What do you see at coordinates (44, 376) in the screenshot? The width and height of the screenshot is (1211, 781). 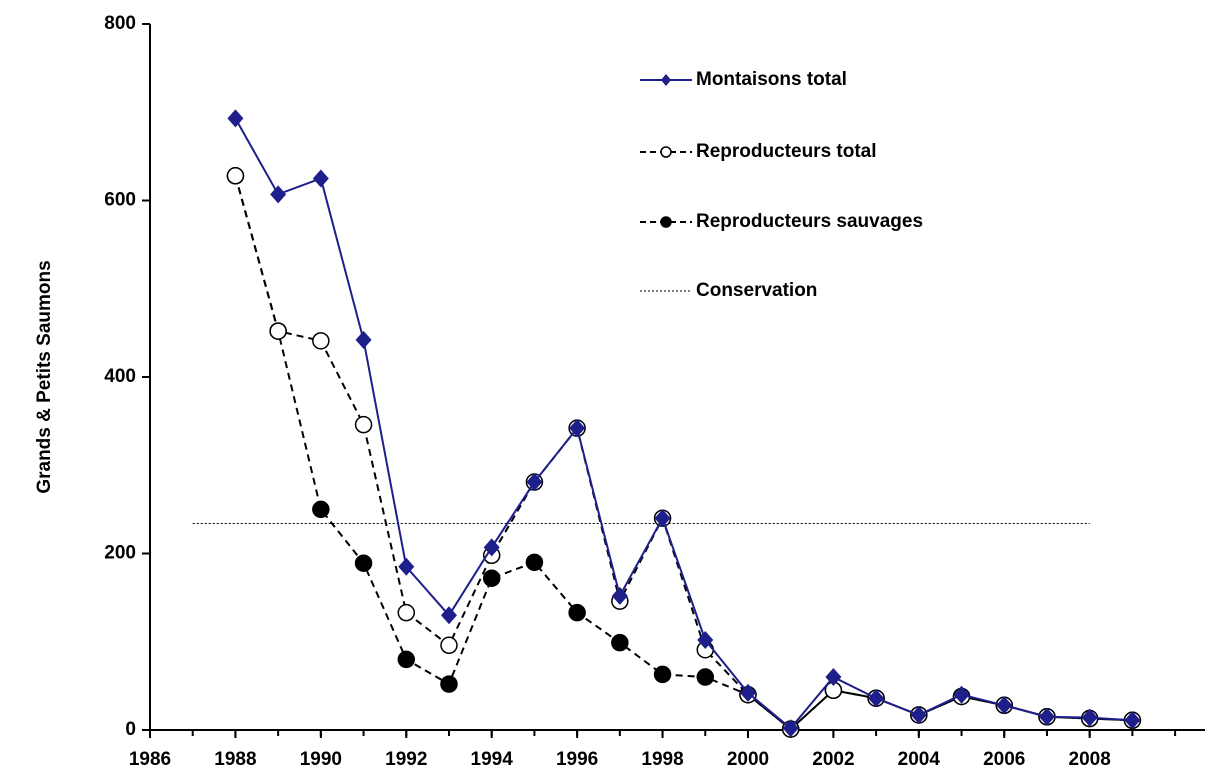 I see `y-axis-label: Grands & Petits Saumons` at bounding box center [44, 376].